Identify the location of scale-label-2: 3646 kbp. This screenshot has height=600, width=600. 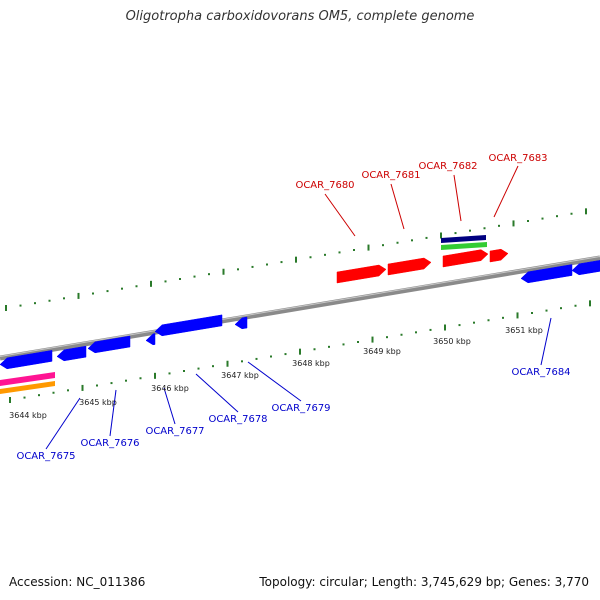
(170, 388).